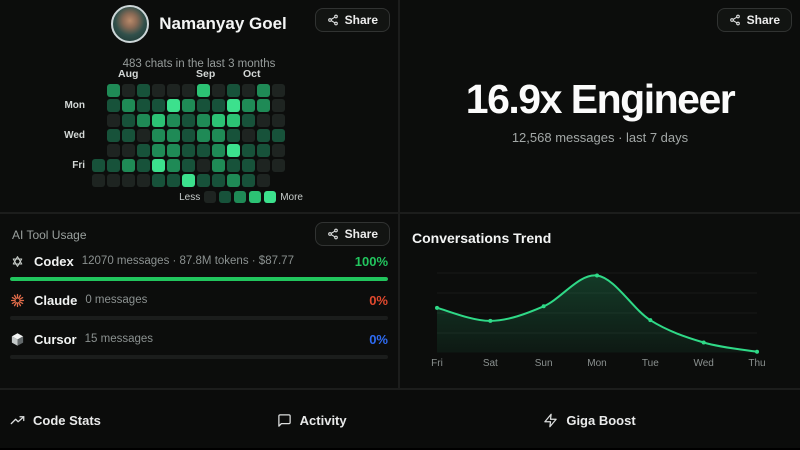 The height and width of the screenshot is (450, 800). I want to click on contribution-heatmap: Aug Sep Oct Mon Wed Fri Less More, so click(183, 135).